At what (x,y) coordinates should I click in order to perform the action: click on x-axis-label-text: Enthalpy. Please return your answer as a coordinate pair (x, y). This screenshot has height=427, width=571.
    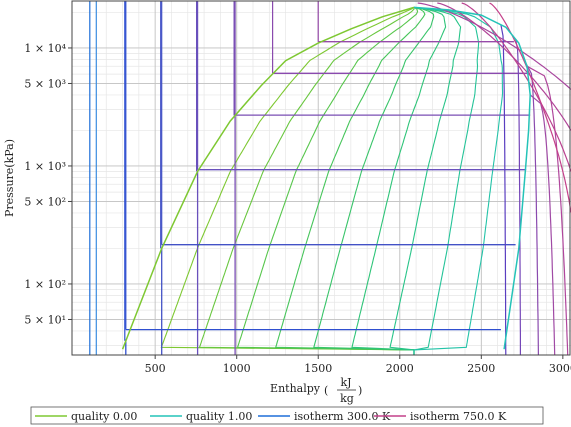
    Looking at the image, I should click on (295, 388).